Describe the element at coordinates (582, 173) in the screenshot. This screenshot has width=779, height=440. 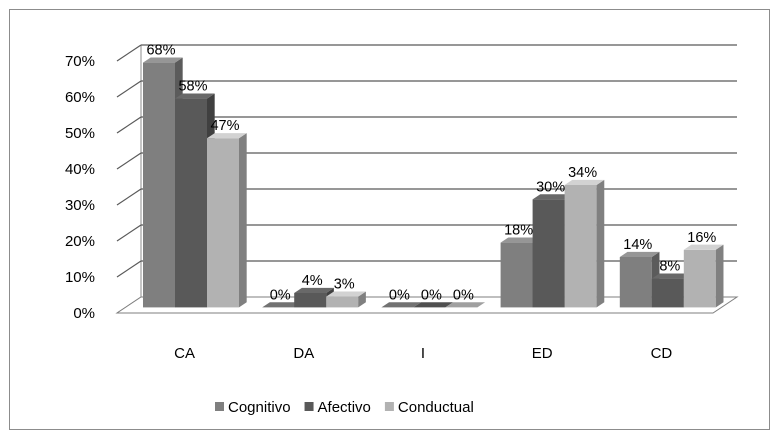
I see `data-label: 34%` at that location.